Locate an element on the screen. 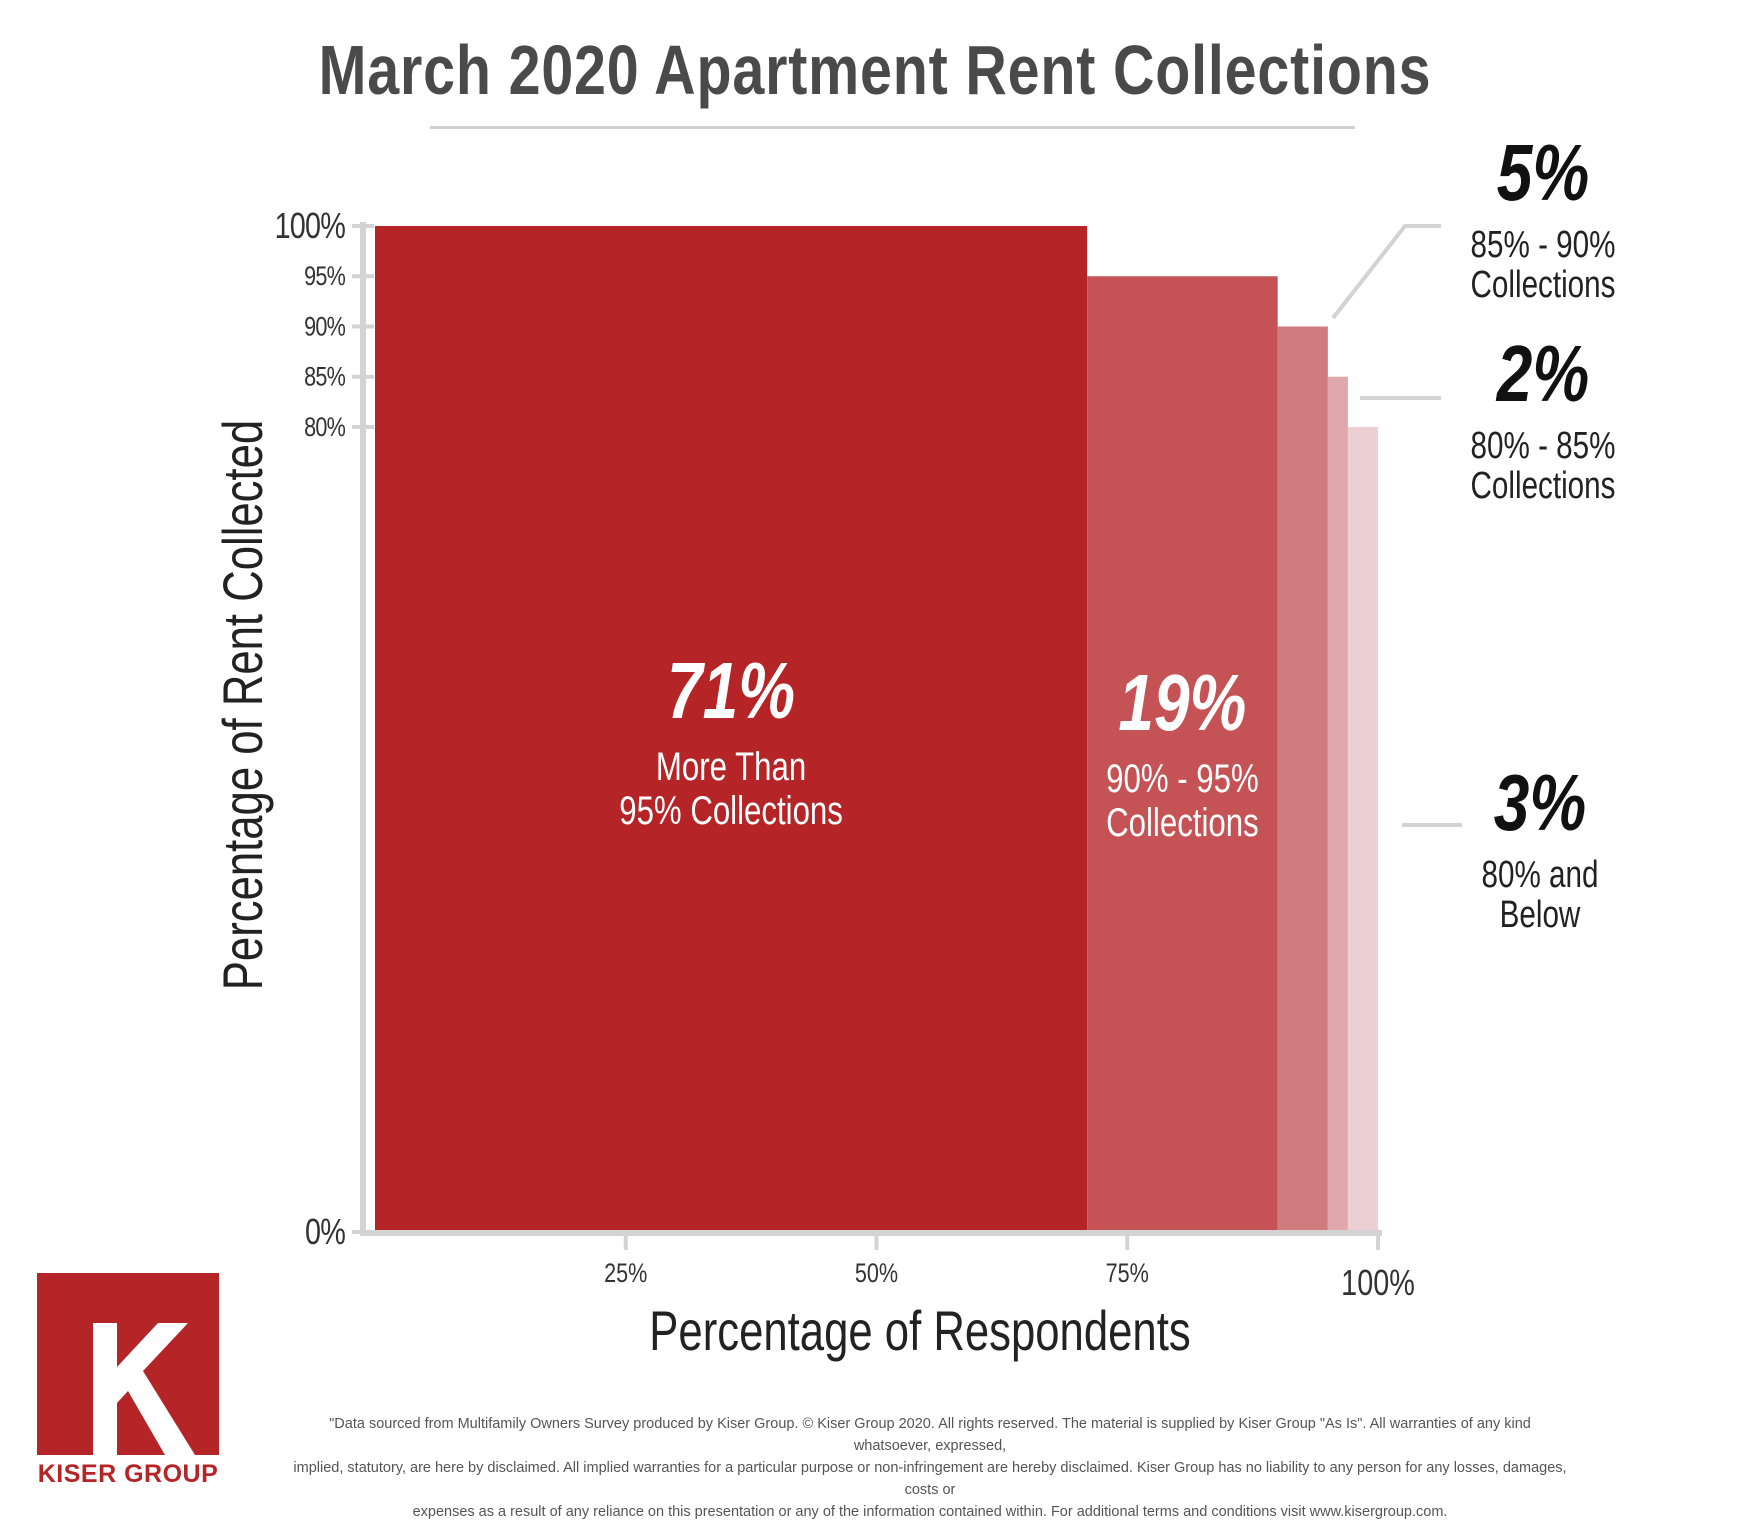 The image size is (1750, 1523). segment-value-label: 19% is located at coordinates (1182, 702).